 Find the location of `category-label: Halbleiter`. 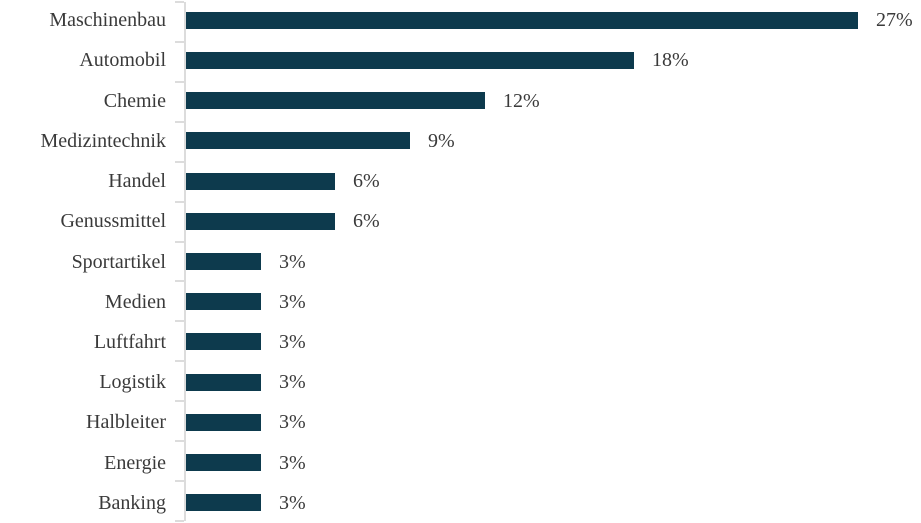

category-label: Halbleiter is located at coordinates (126, 422).